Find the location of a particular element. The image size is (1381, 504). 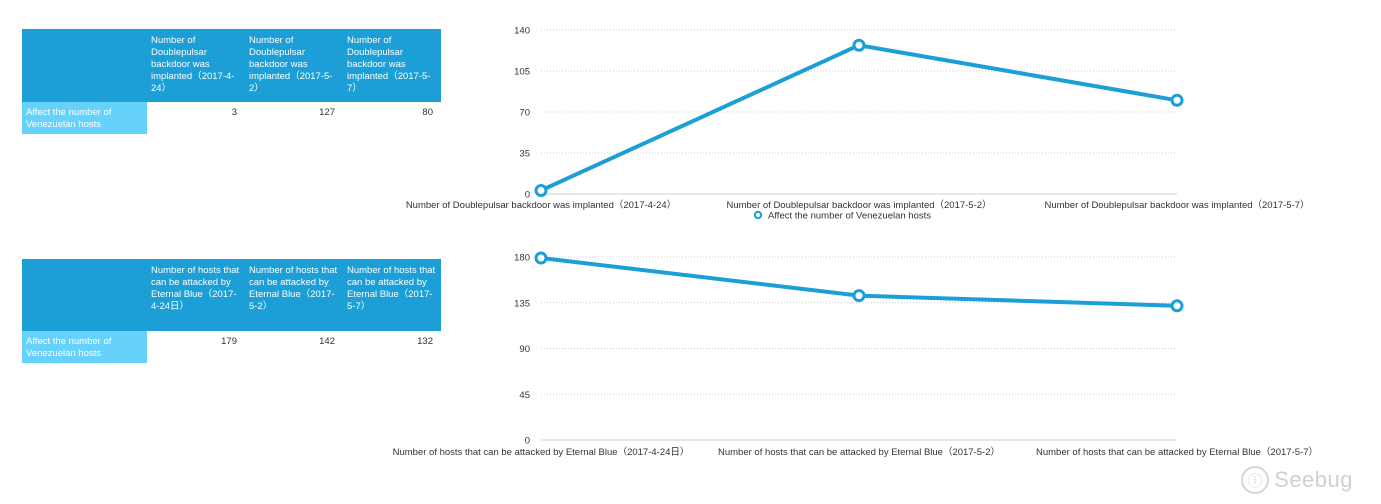

table-cell: 142 is located at coordinates (327, 341).